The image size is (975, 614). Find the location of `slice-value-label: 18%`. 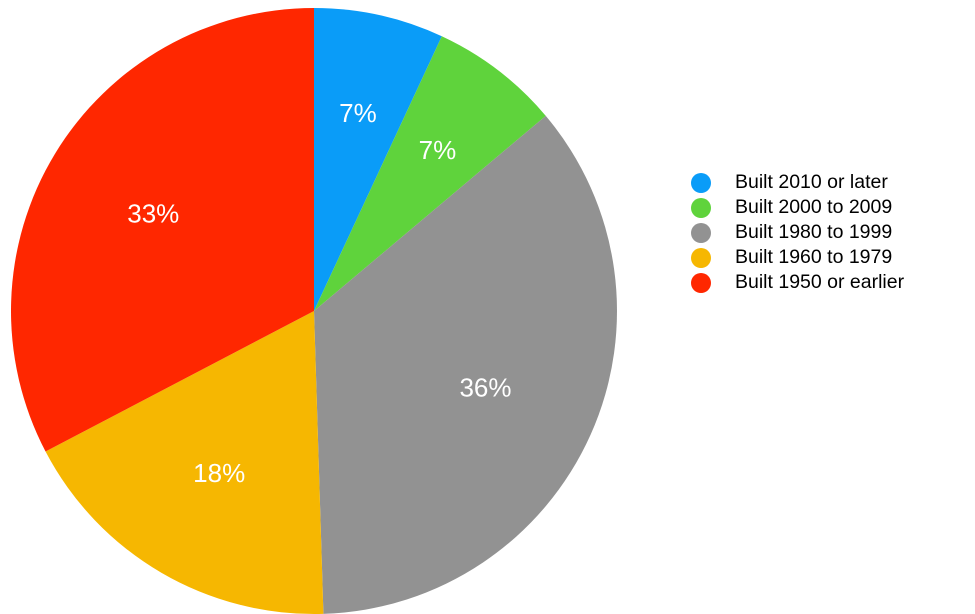

slice-value-label: 18% is located at coordinates (219, 473).